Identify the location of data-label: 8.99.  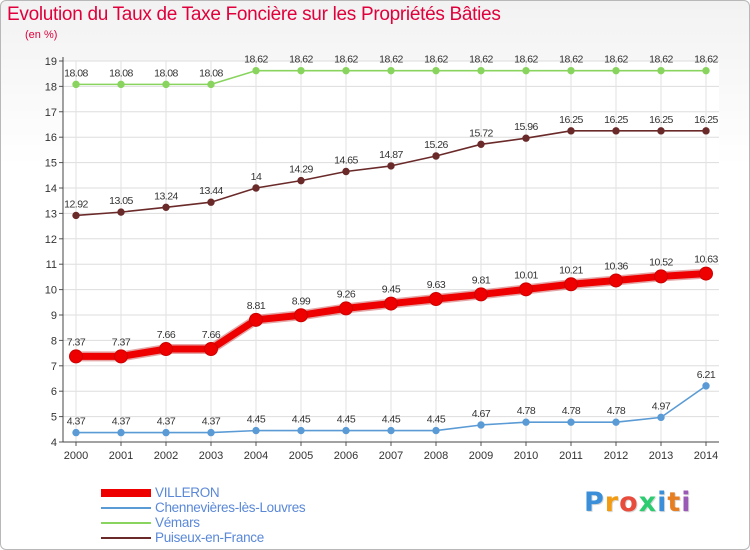
(301, 301).